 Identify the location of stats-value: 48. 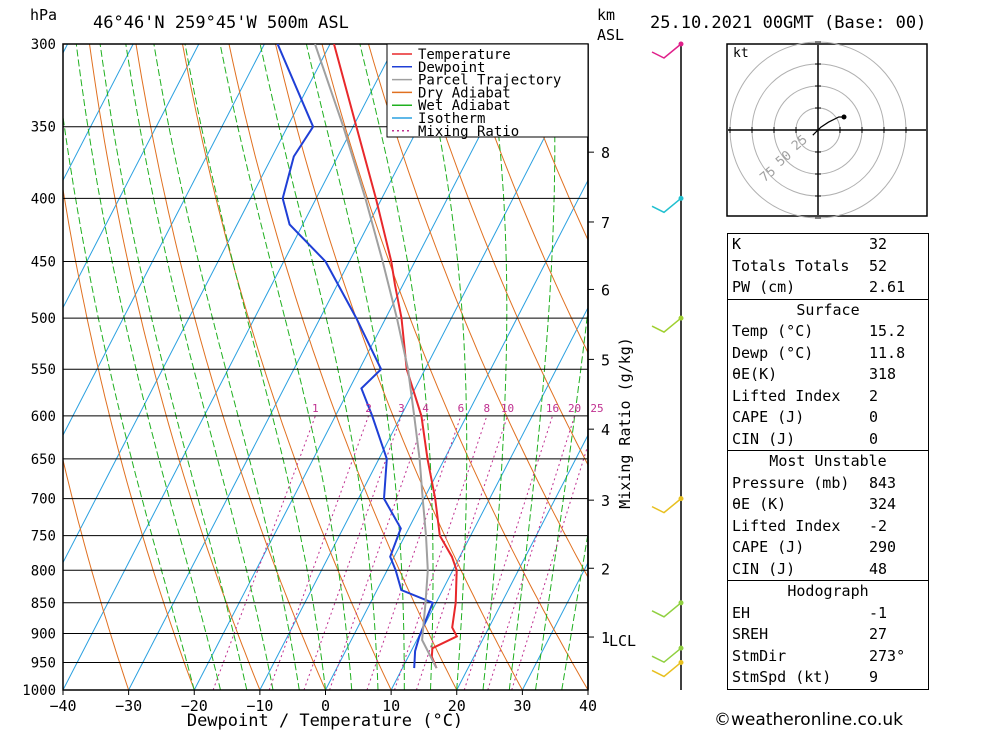
(878, 568).